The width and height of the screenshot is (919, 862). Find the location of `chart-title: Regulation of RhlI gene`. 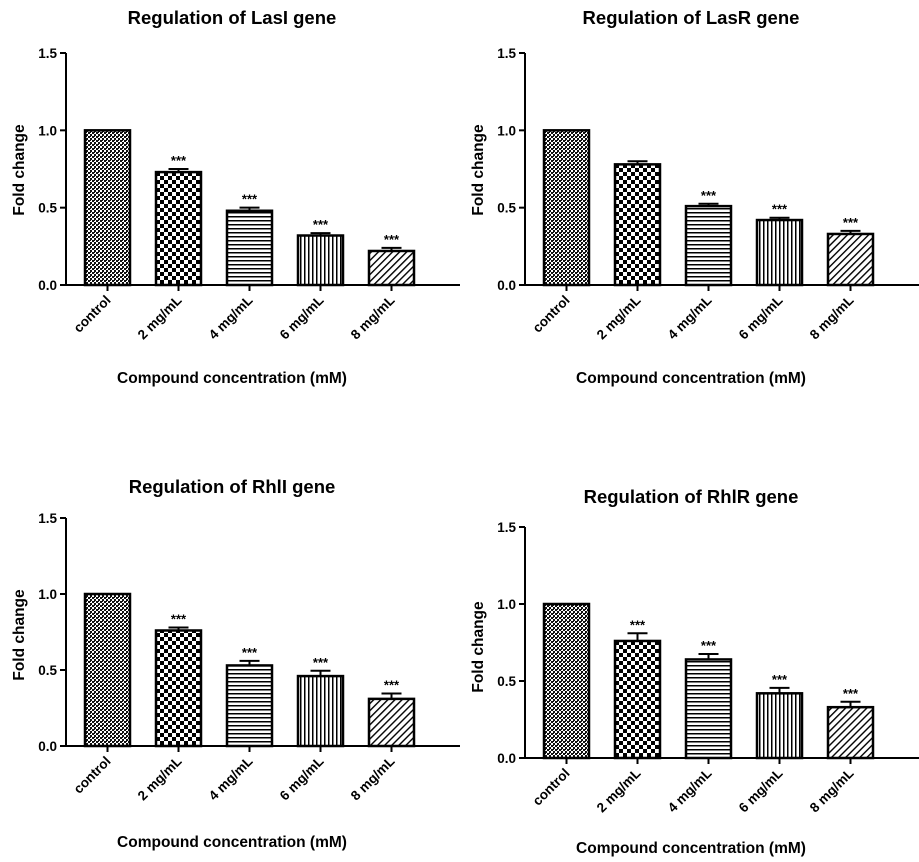

chart-title: Regulation of RhlI gene is located at coordinates (232, 486).